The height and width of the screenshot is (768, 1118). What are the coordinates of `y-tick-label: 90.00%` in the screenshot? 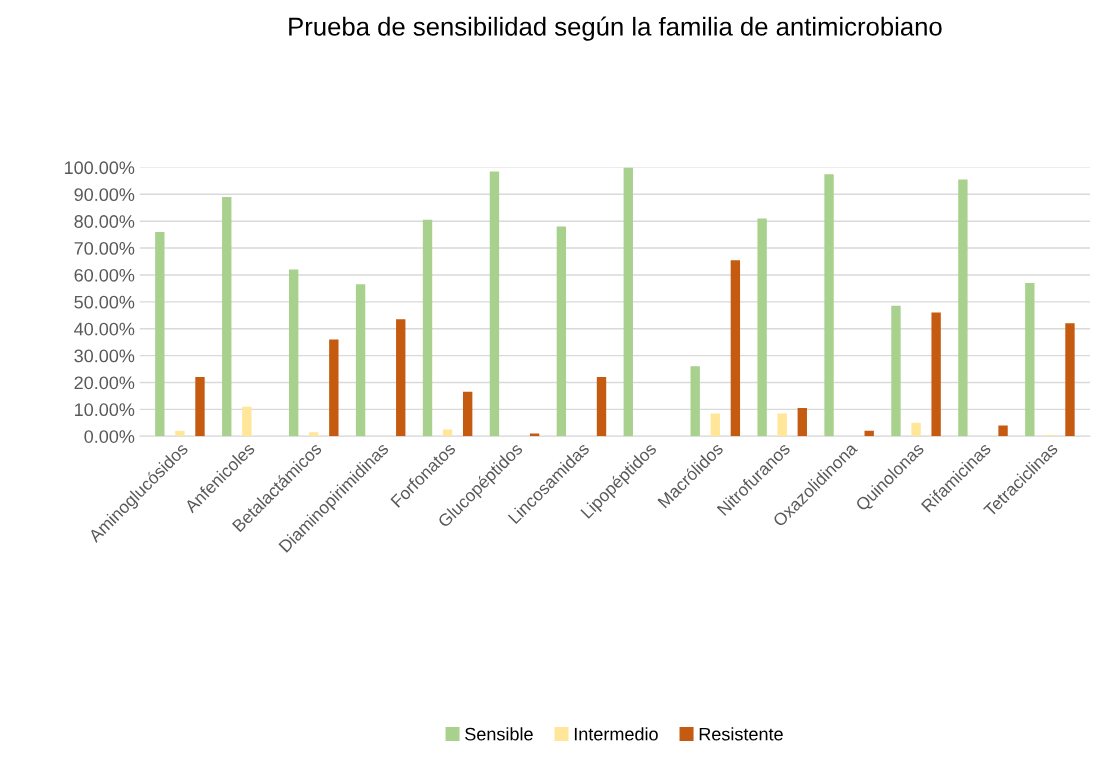 It's located at (104, 195).